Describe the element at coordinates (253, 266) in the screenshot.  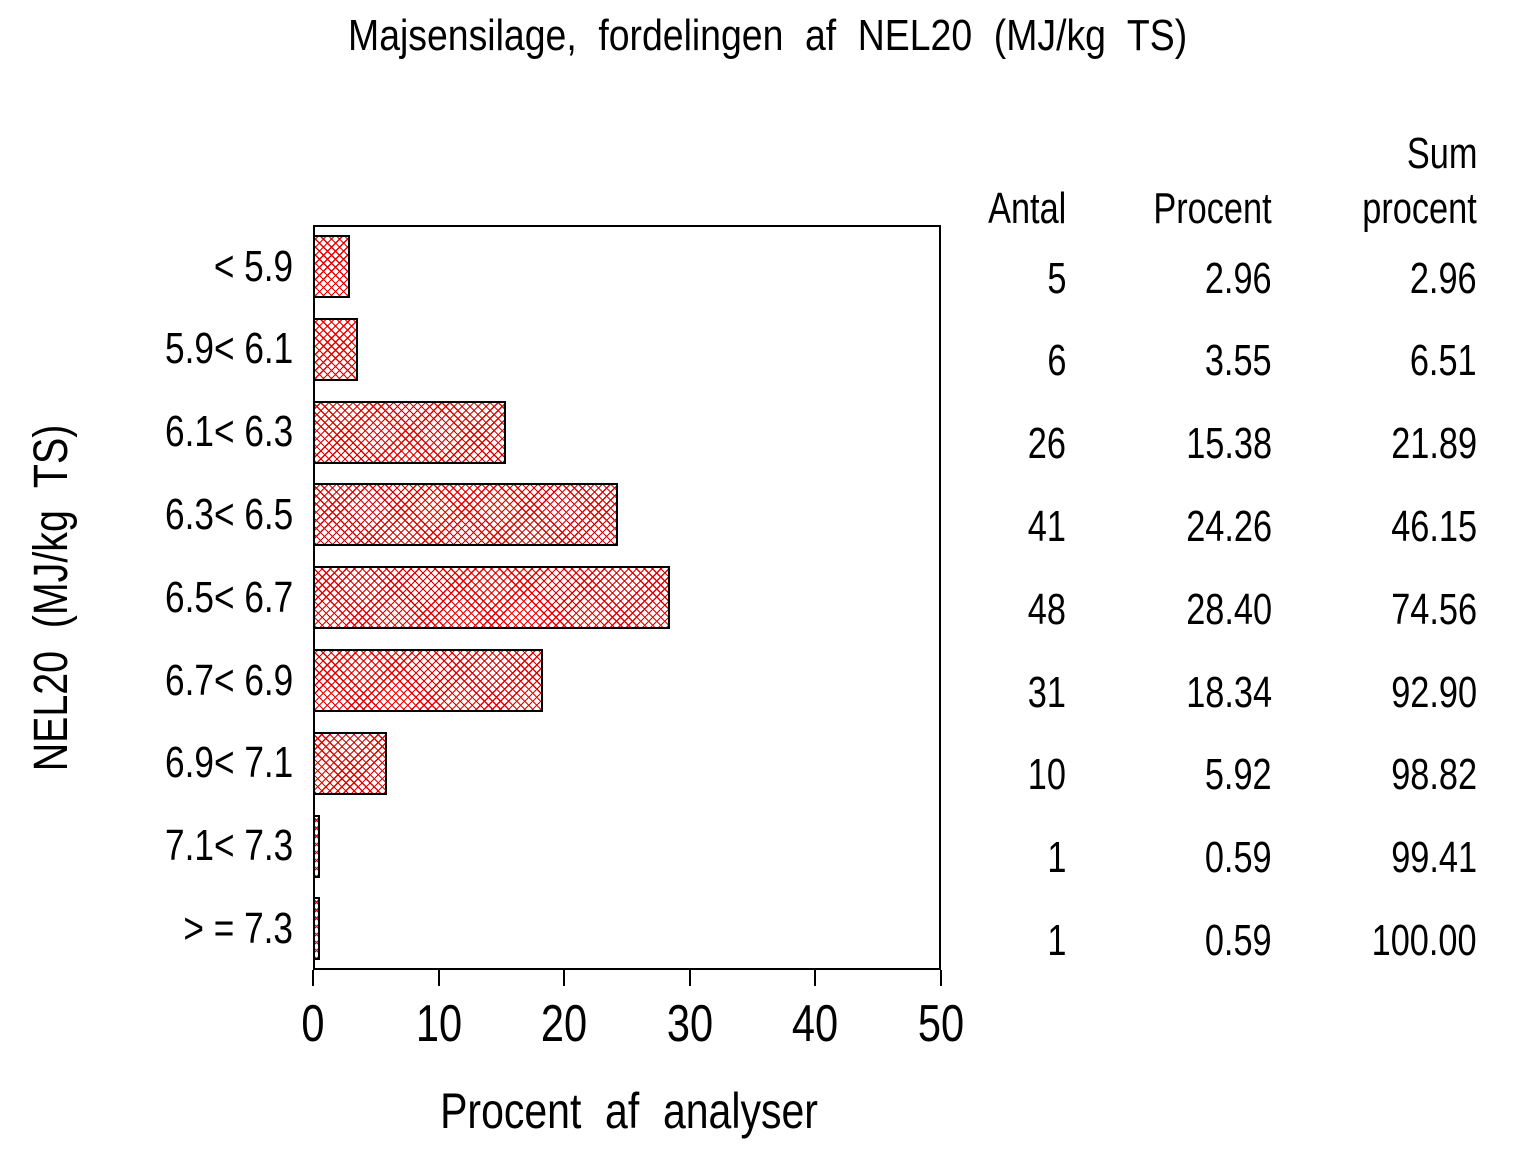
I see `category-label-0: < 5.9` at that location.